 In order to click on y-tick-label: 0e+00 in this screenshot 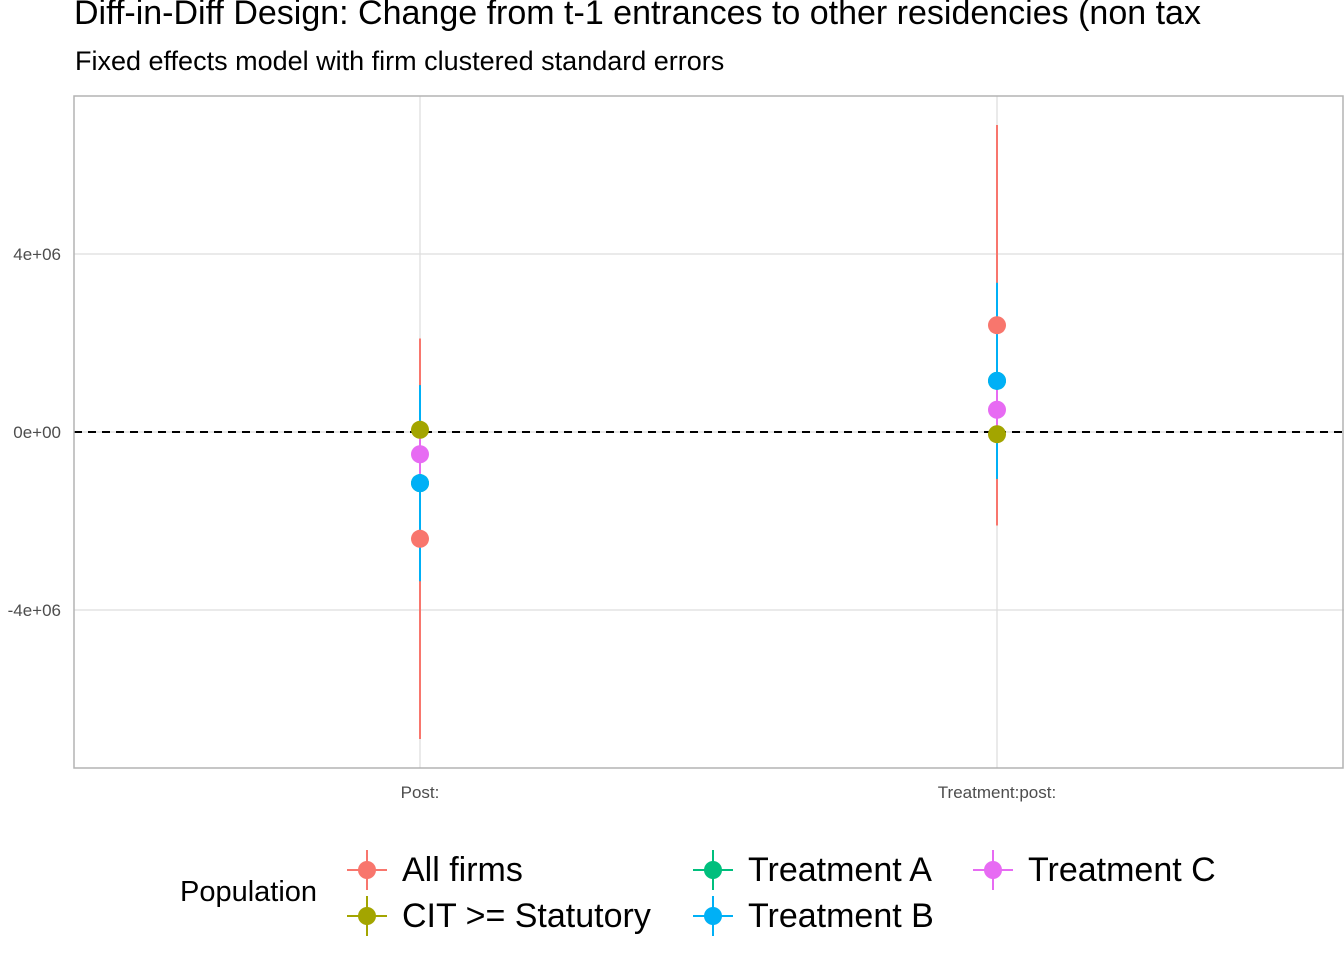, I will do `click(37, 432)`.